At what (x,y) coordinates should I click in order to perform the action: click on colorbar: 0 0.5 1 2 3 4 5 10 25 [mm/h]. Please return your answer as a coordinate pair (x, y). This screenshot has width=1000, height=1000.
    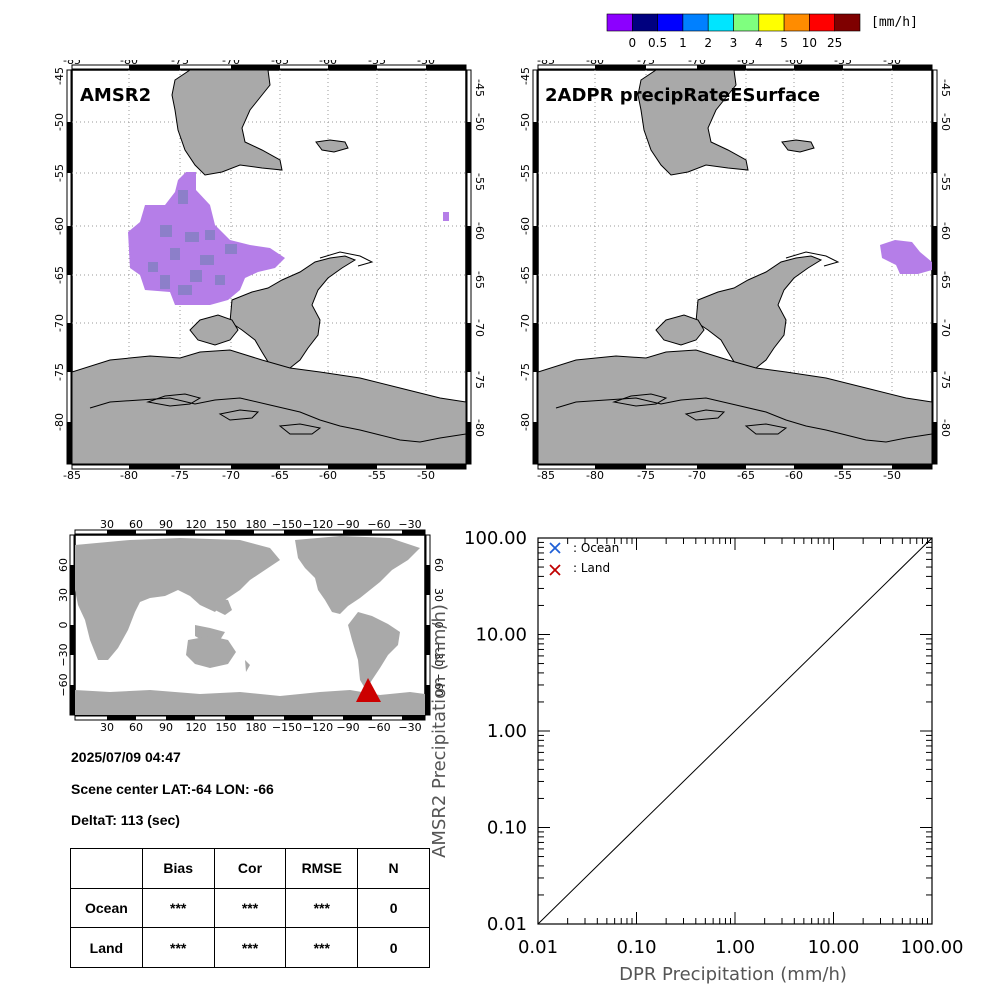
    Looking at the image, I should click on (500, 30).